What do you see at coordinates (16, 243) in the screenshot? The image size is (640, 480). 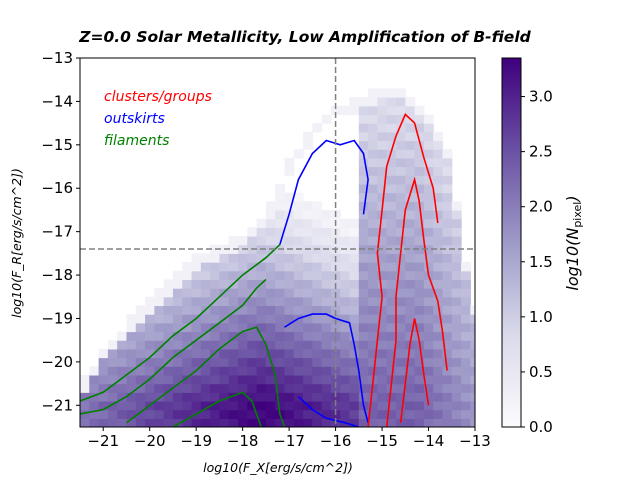 I see `y-axis-label: log10(F_R[erg/s/cm^2])` at bounding box center [16, 243].